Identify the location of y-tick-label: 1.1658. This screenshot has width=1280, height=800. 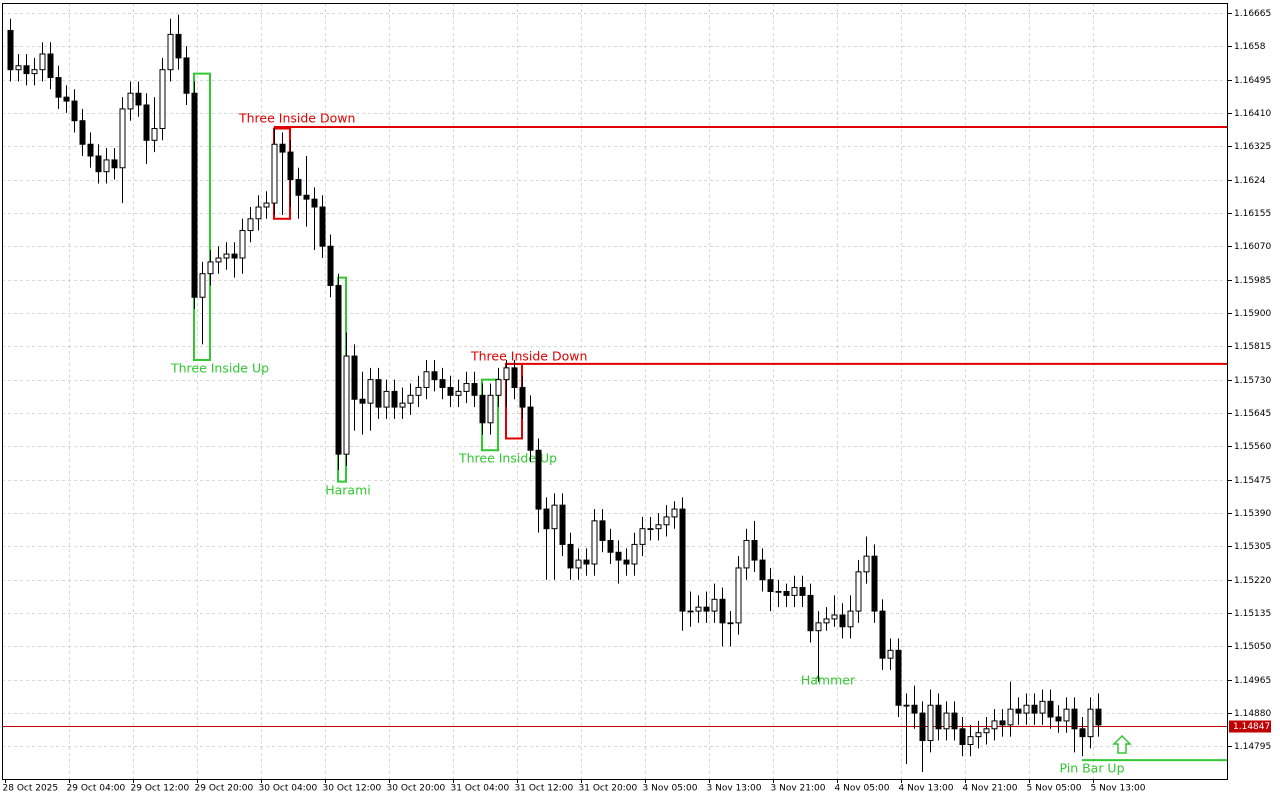
(1250, 47).